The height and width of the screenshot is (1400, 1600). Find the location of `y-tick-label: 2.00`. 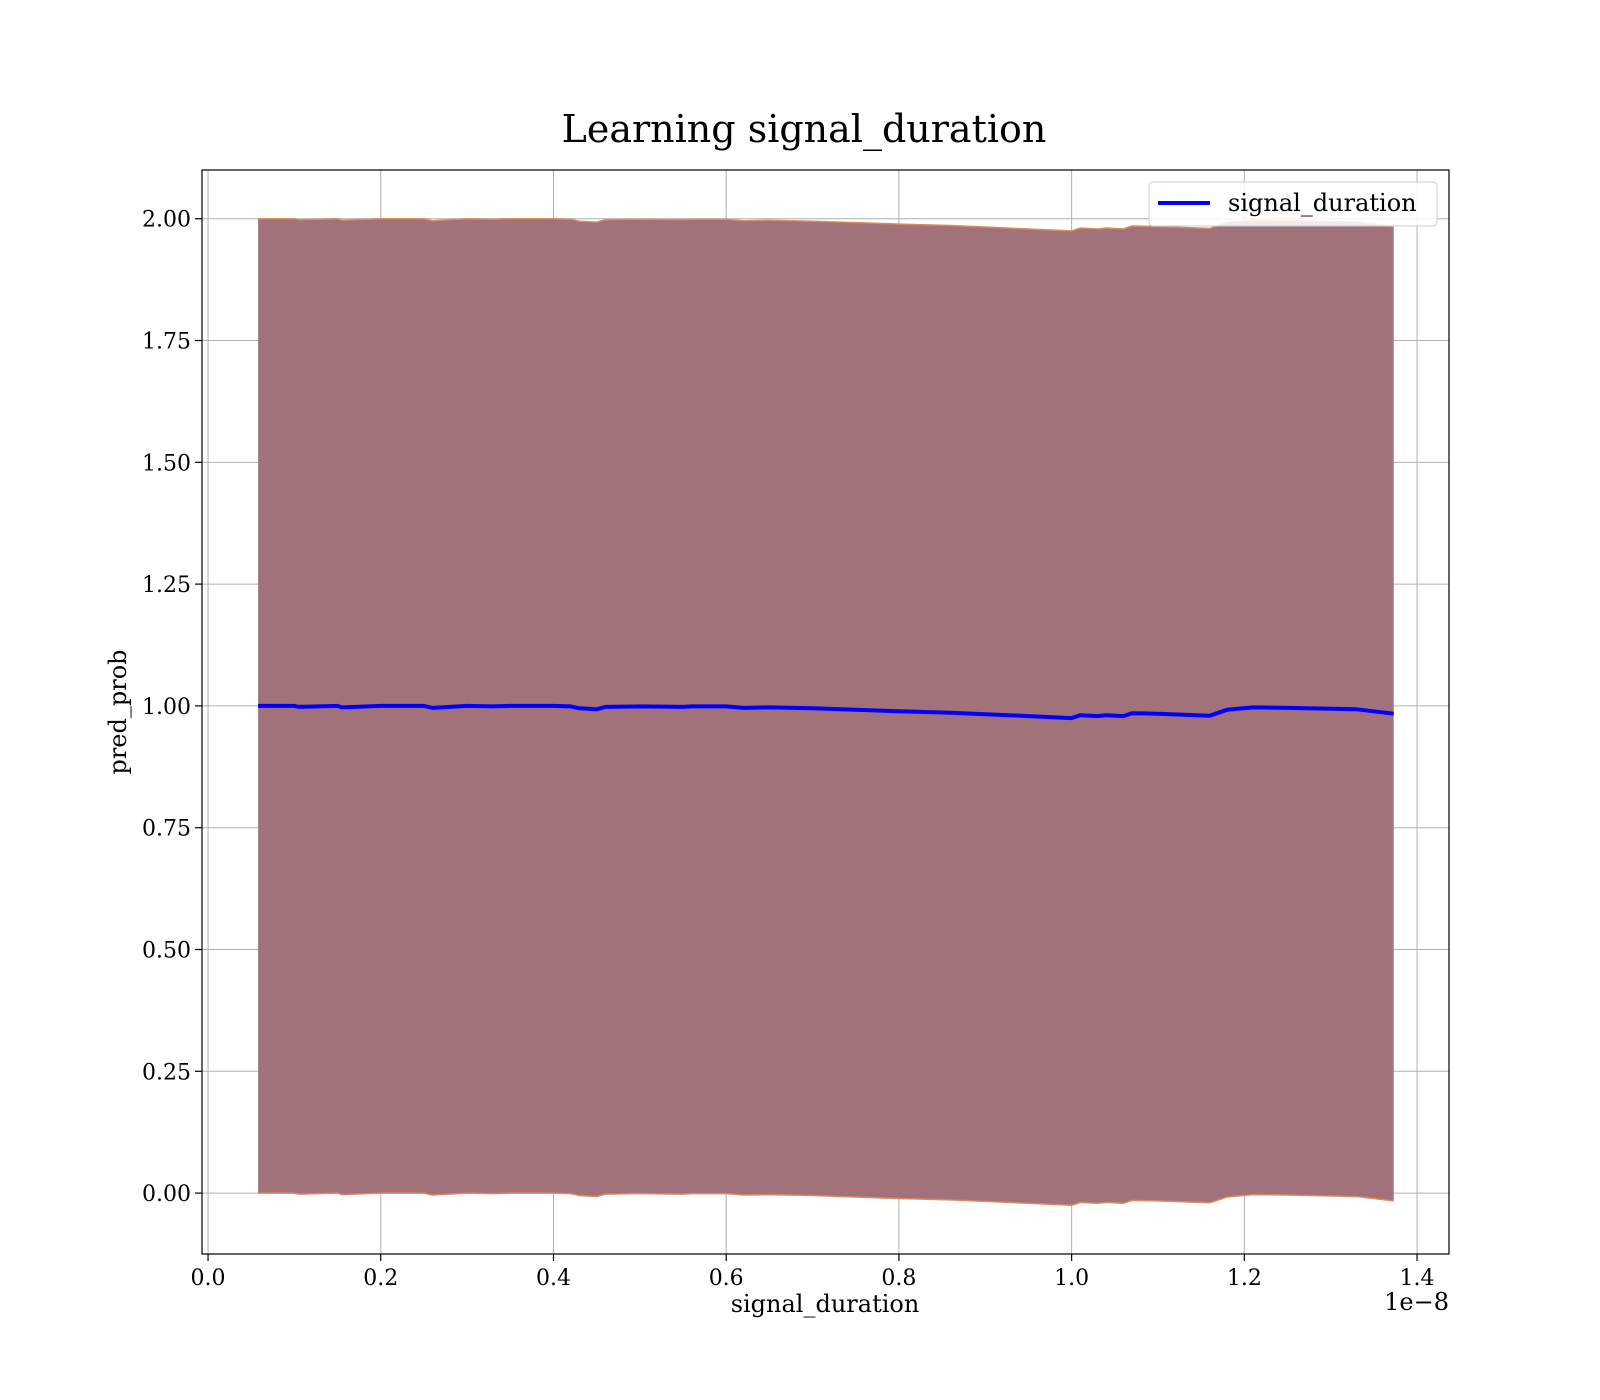

y-tick-label: 2.00 is located at coordinates (166, 220).